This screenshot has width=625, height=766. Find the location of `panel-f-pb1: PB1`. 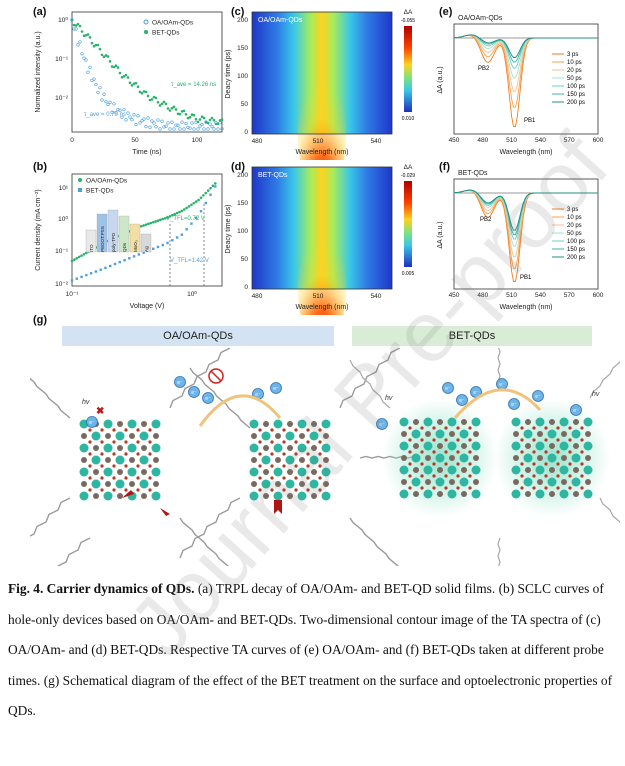

panel-f-pb1: PB1 is located at coordinates (526, 278).